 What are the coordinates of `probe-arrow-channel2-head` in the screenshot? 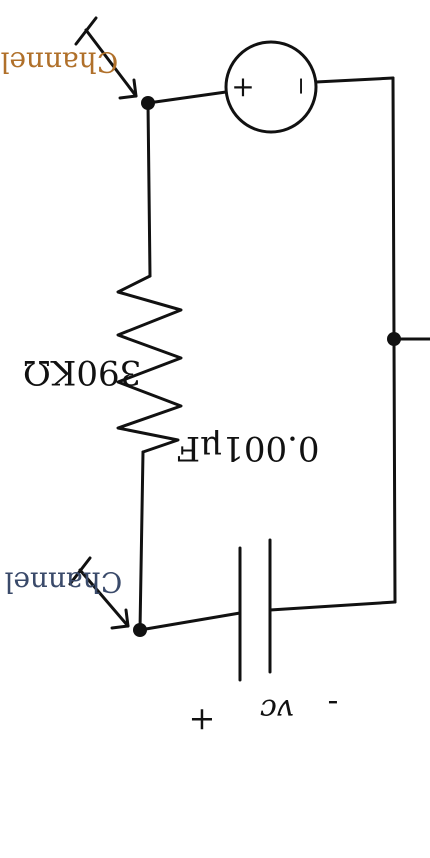 It's located at (120, 619).